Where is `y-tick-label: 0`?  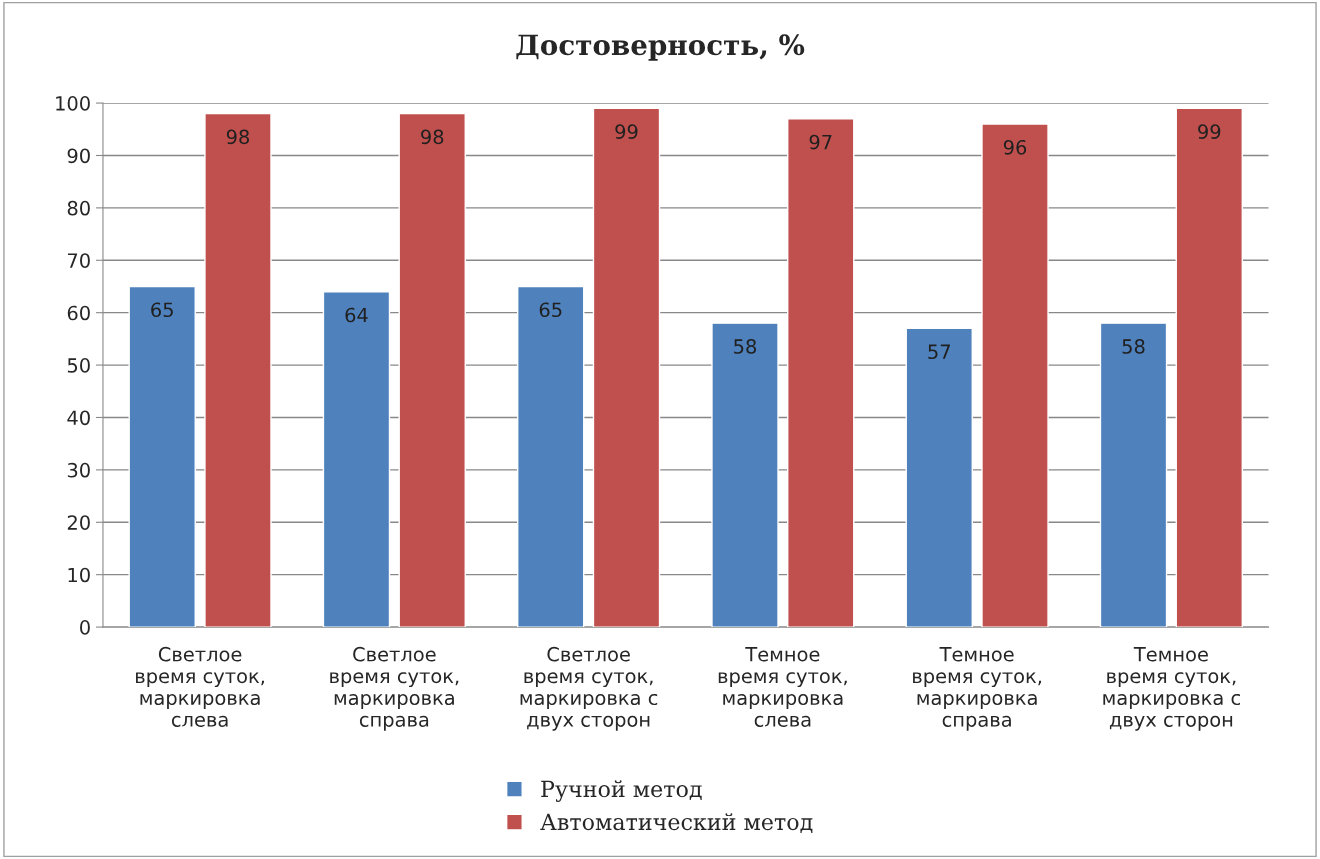
y-tick-label: 0 is located at coordinates (85, 627).